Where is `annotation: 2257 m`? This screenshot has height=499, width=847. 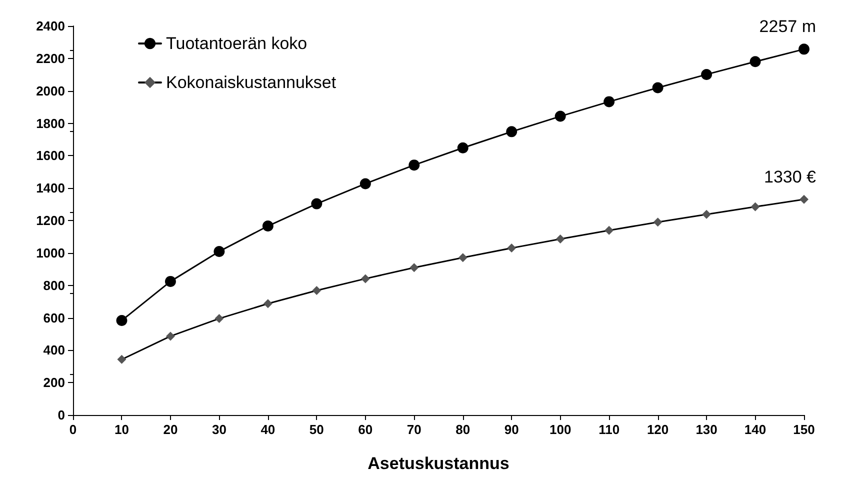
annotation: 2257 m is located at coordinates (787, 26).